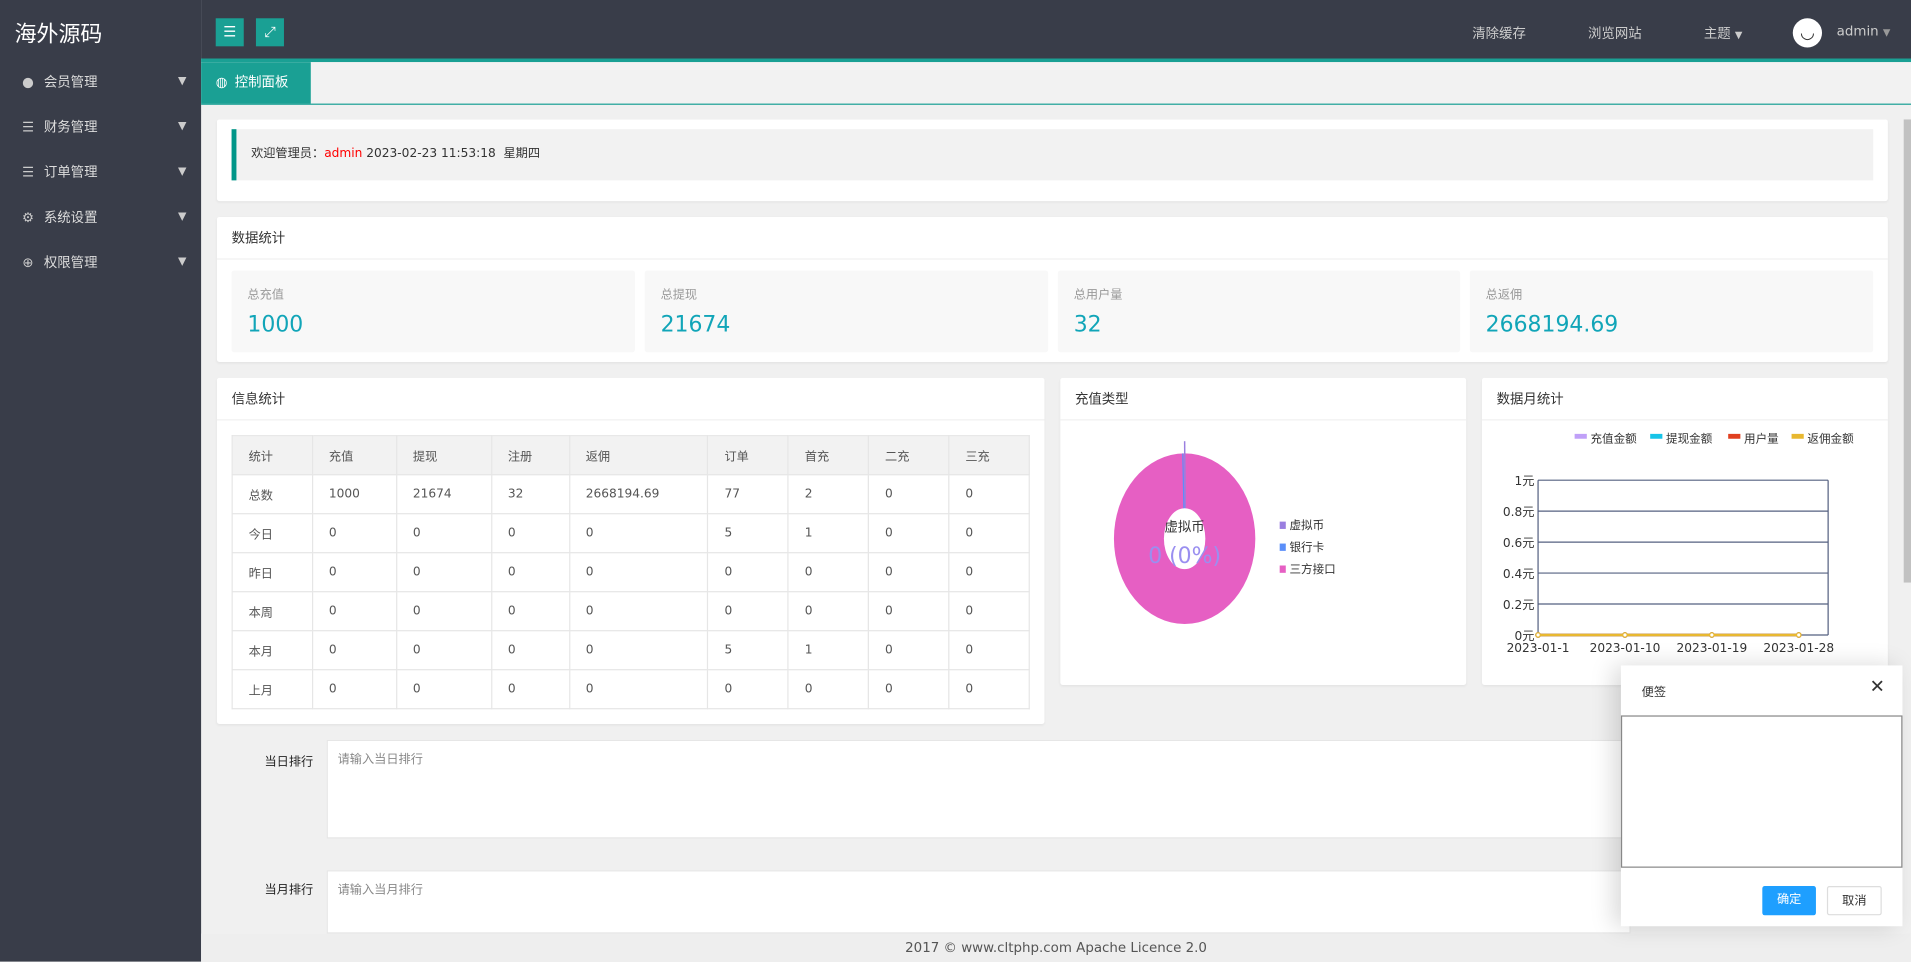  What do you see at coordinates (978, 902) in the screenshot?
I see `monthly-ranking-textarea: 请输入当月排行` at bounding box center [978, 902].